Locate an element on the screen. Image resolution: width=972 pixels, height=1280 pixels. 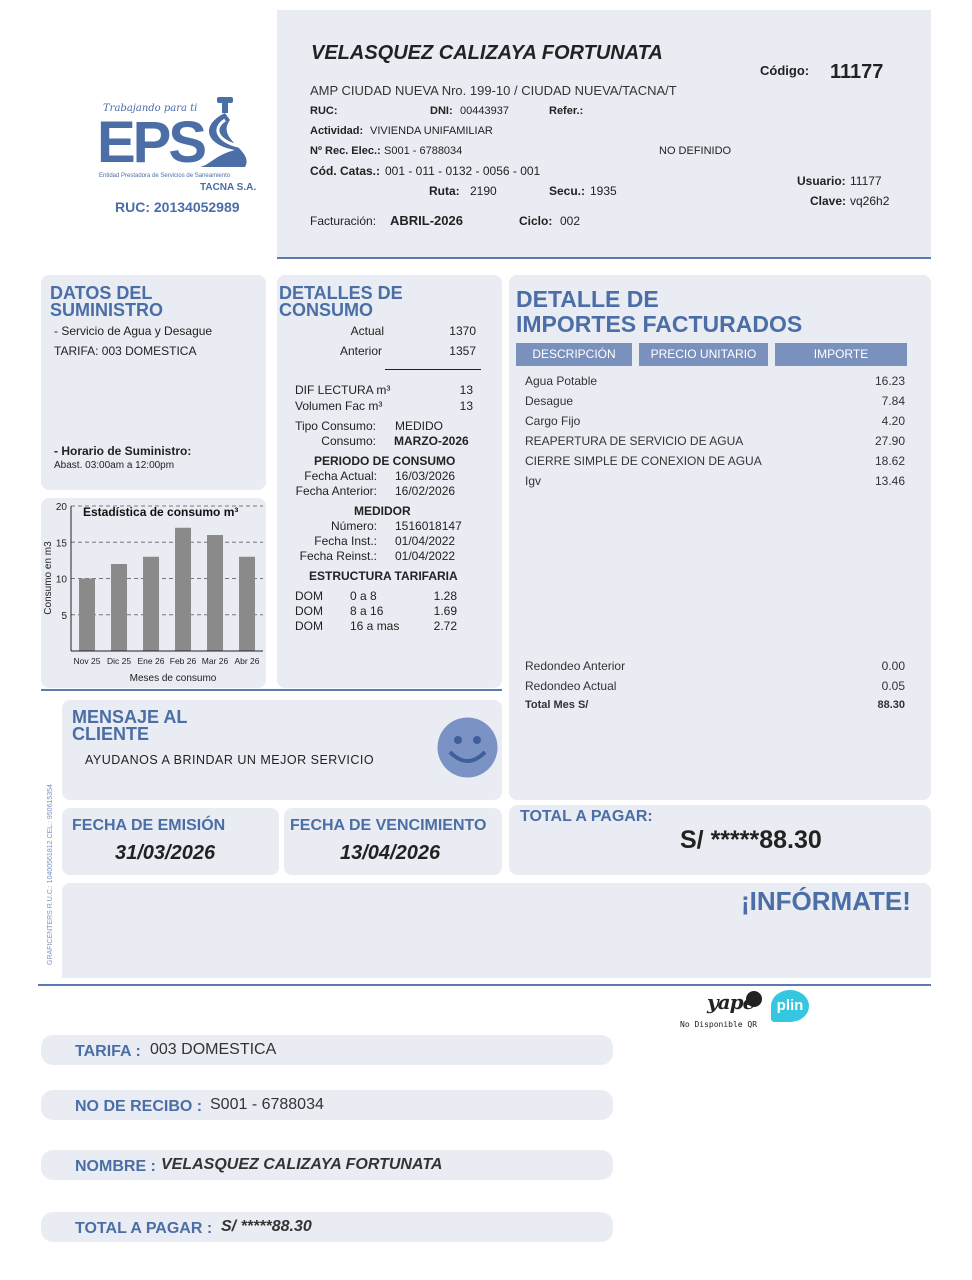
y-tick-label: 20 is located at coordinates (62, 507).